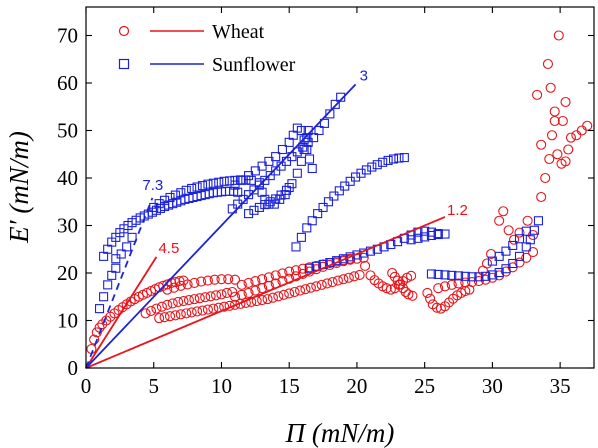 The image size is (598, 448). Describe the element at coordinates (191, 32) in the screenshot. I see `legend-item-wheat: Wheat` at that location.